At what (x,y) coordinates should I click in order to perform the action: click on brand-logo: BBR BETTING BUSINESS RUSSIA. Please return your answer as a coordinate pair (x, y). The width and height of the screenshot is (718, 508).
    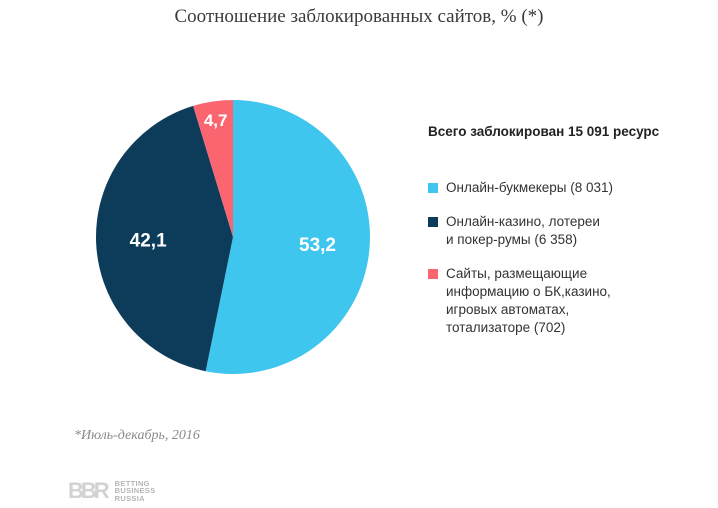
    Looking at the image, I should click on (111, 491).